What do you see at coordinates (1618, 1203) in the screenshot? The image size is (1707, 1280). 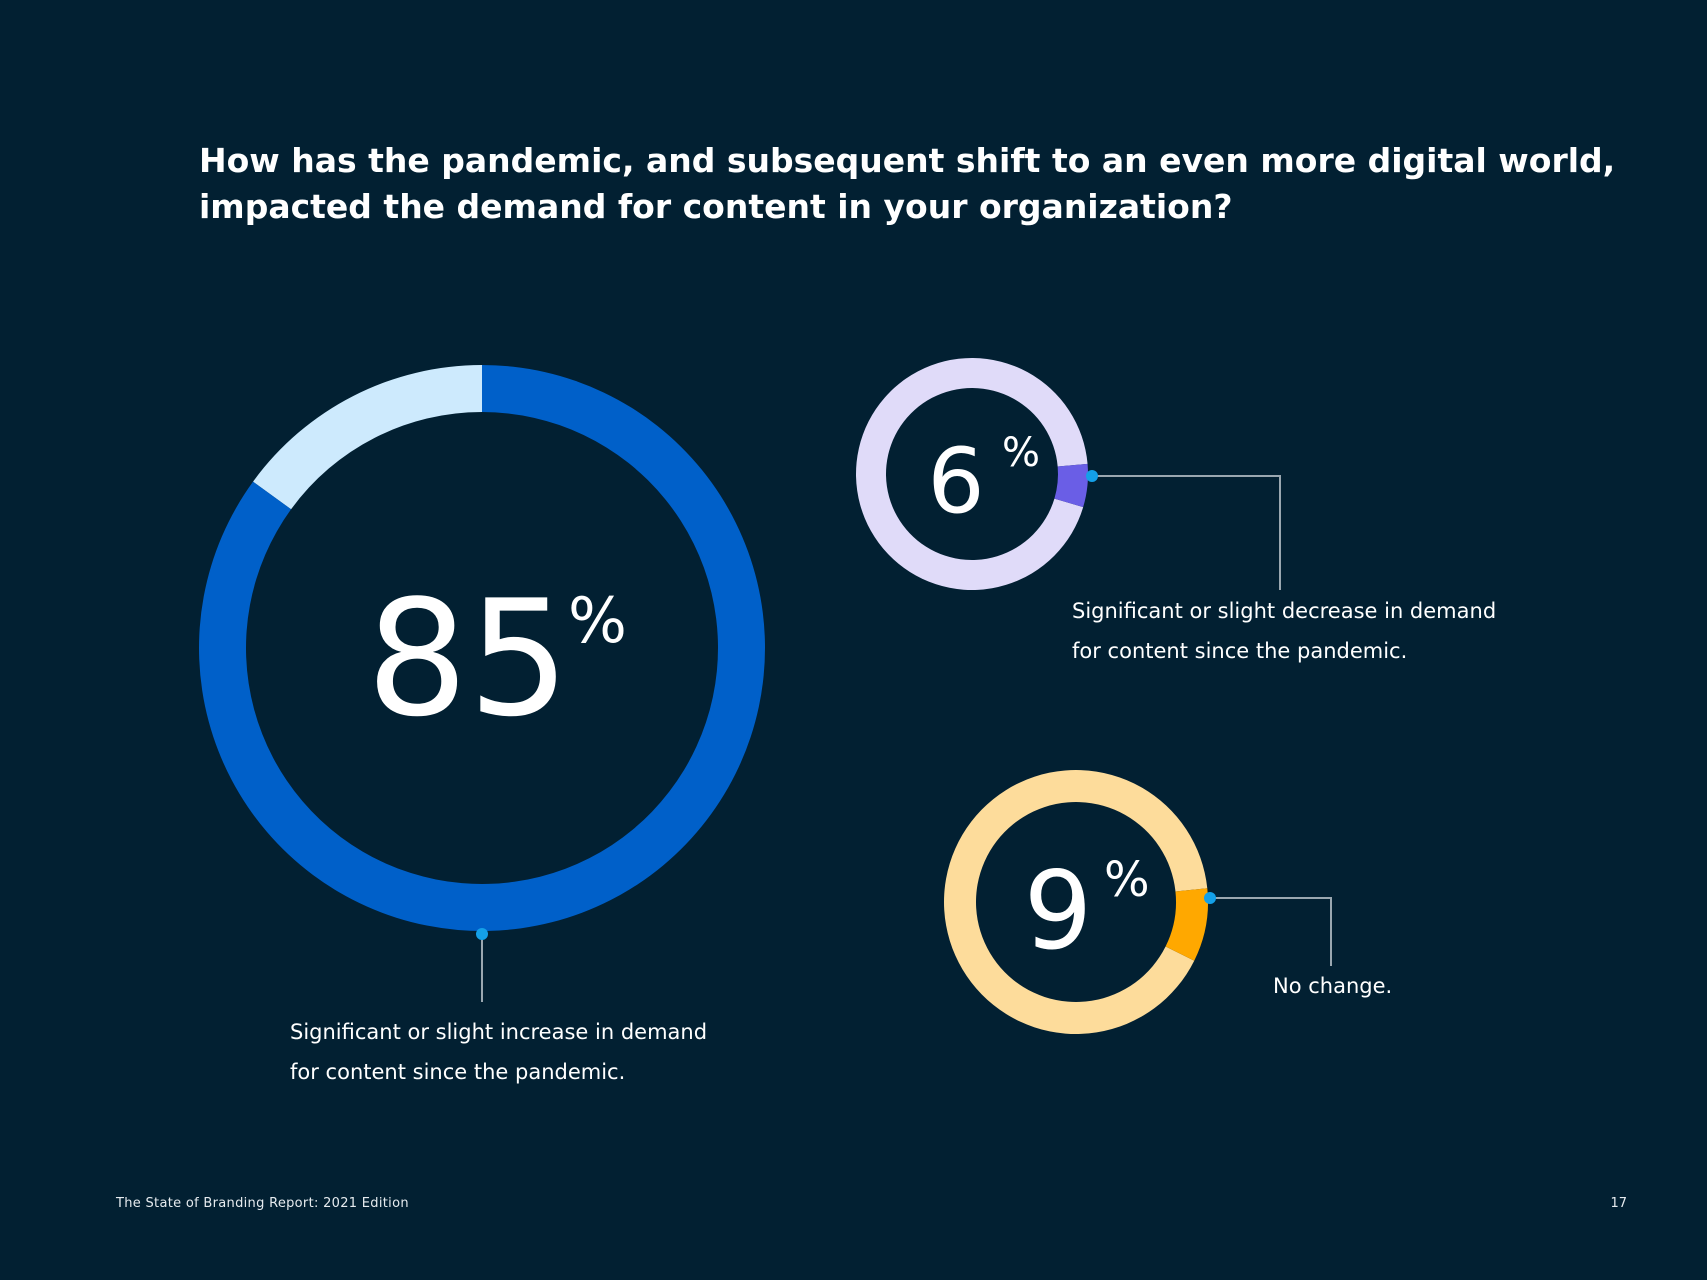 I see `footer-page-number: 17` at bounding box center [1618, 1203].